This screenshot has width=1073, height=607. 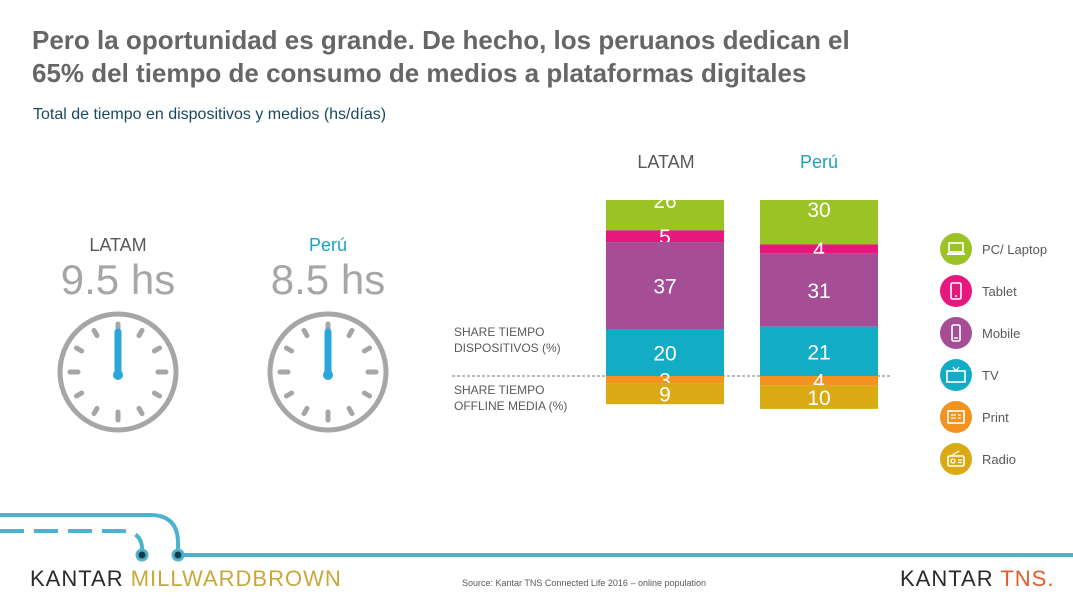 I want to click on bar-value-label: 20, so click(x=664, y=354).